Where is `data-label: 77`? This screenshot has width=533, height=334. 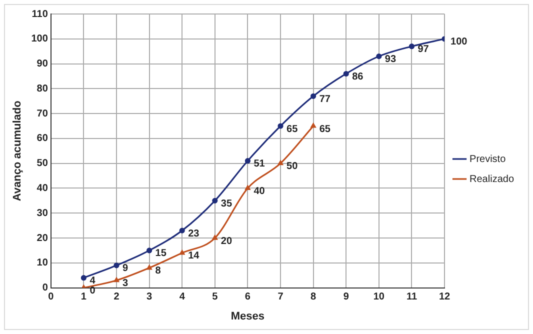
data-label: 77 is located at coordinates (325, 99).